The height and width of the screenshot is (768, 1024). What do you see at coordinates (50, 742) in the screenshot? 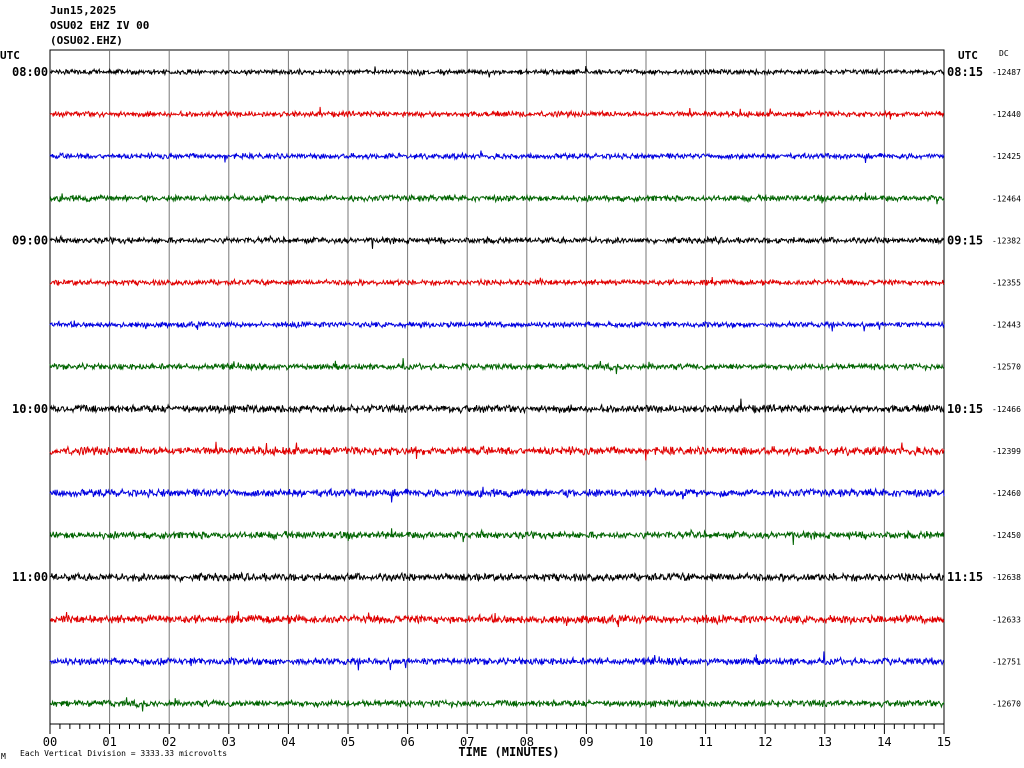
I see `x-tick-label: 00` at bounding box center [50, 742].